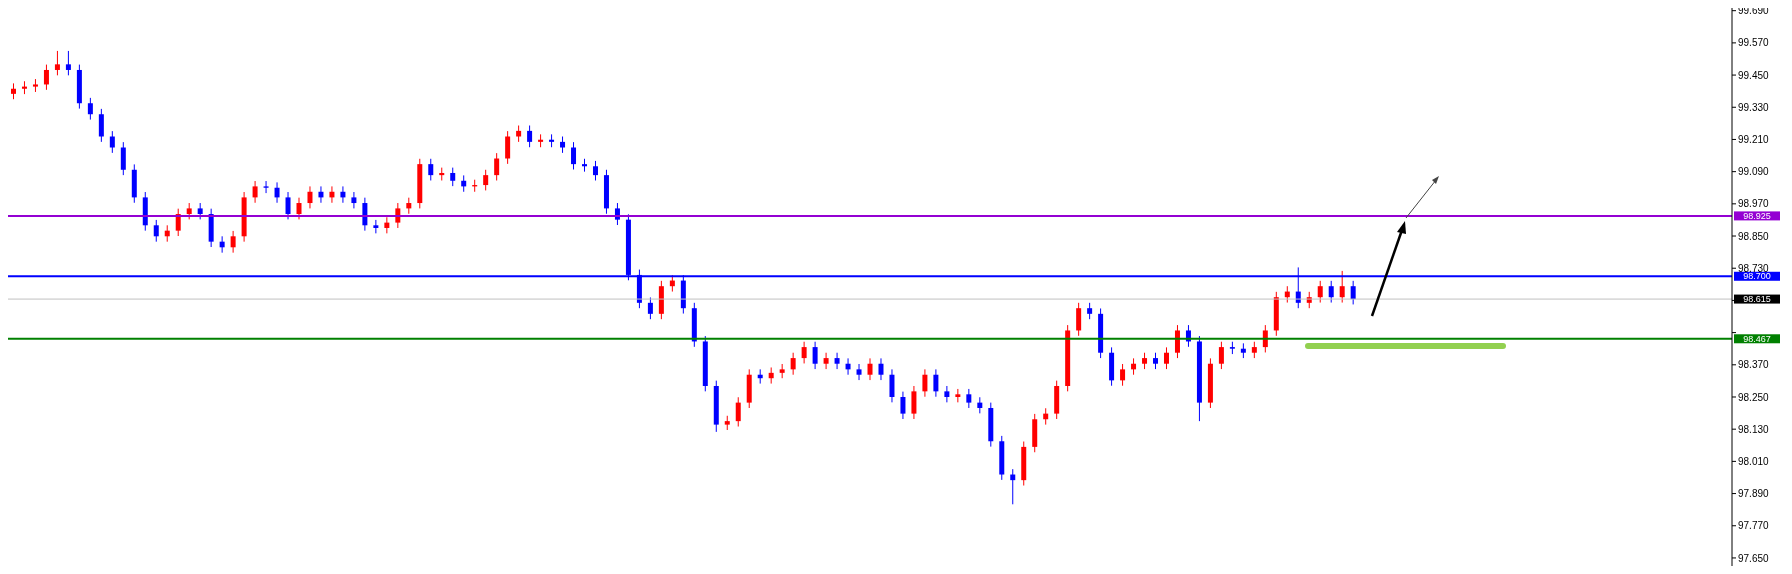  What do you see at coordinates (1754, 204) in the screenshot?
I see `y-tick-label: 98.970` at bounding box center [1754, 204].